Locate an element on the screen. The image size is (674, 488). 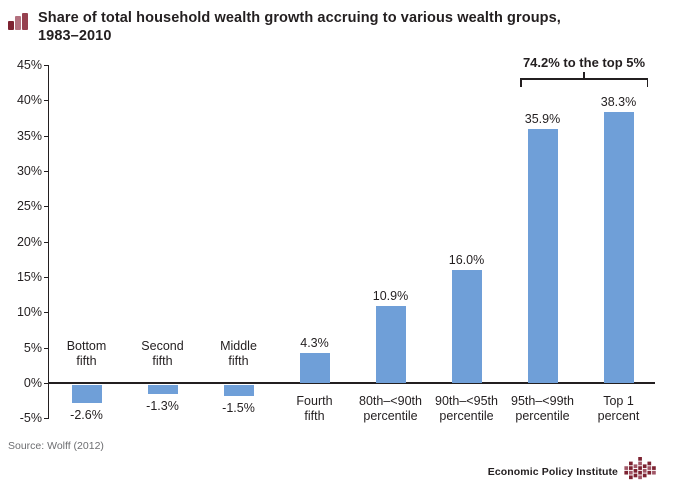
source-note: Source: Wolff (2012) is located at coordinates (56, 446).